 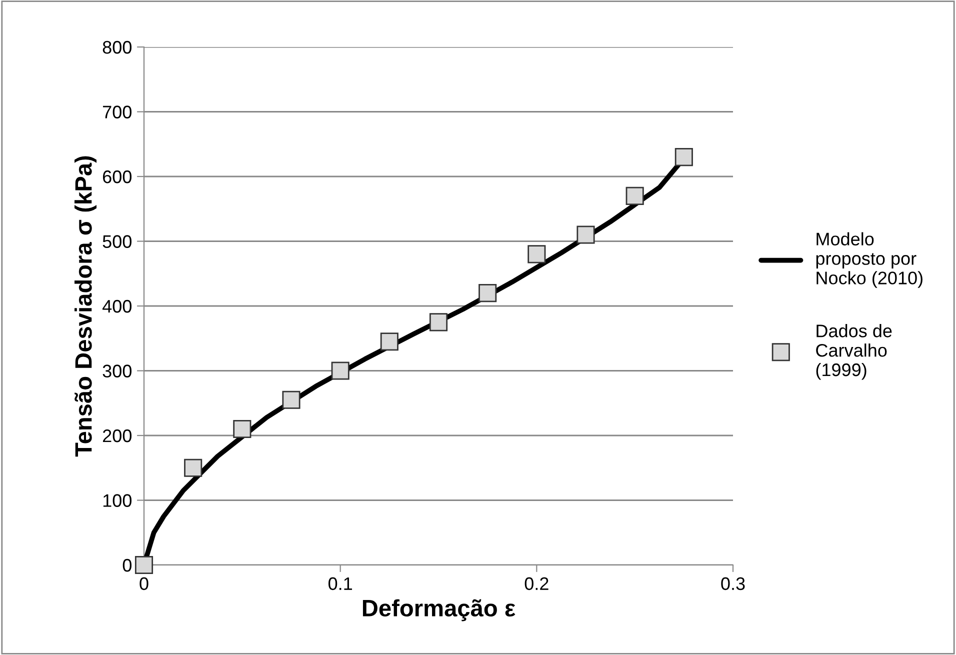 What do you see at coordinates (117, 47) in the screenshot?
I see `y-tick-label: 800` at bounding box center [117, 47].